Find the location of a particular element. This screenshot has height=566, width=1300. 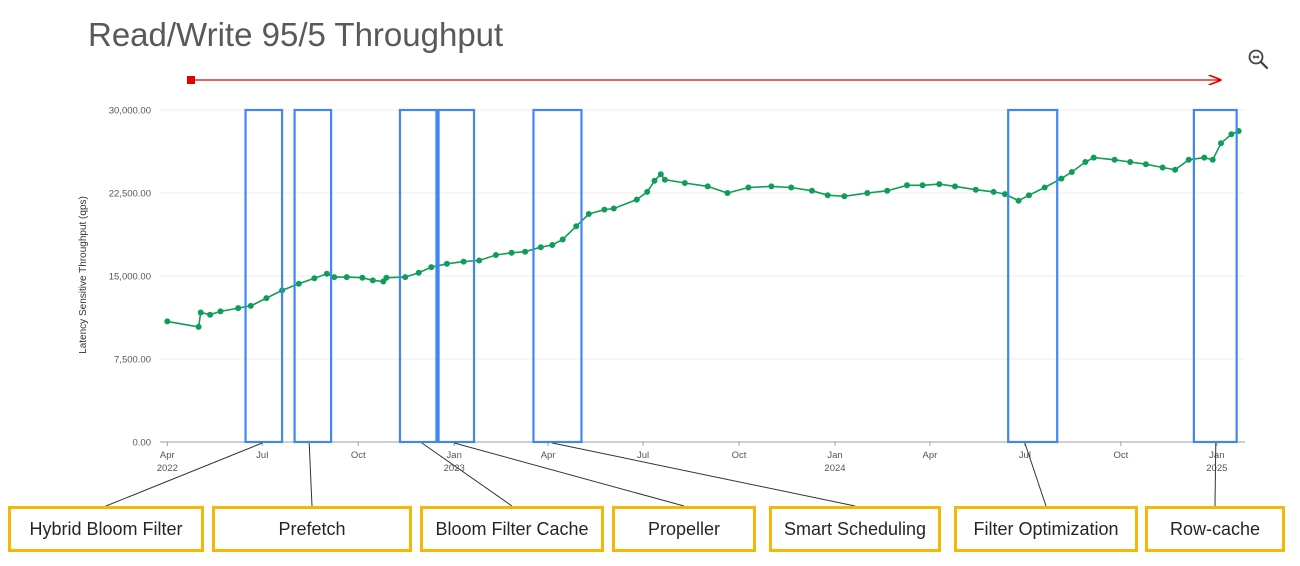

y-tick-label: 22,500.00 is located at coordinates (130, 194).